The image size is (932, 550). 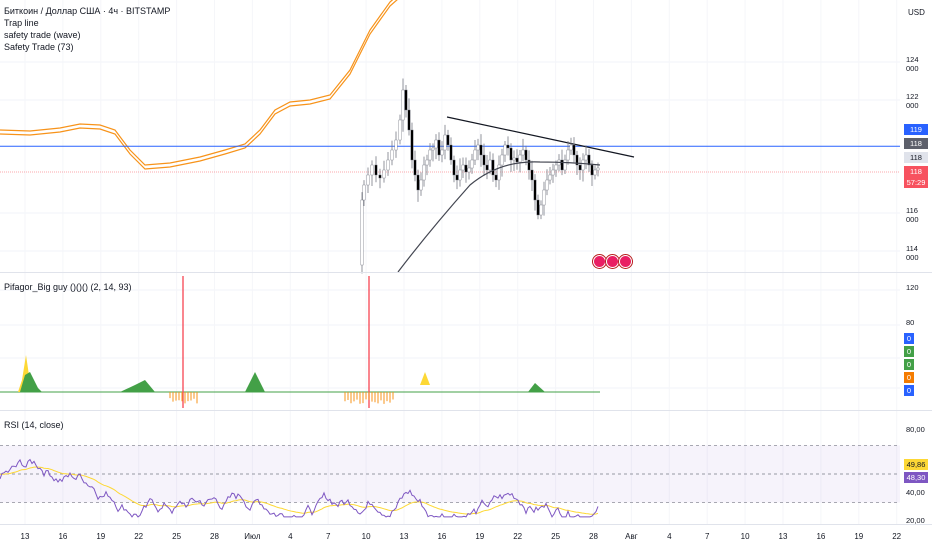 What do you see at coordinates (480, 536) in the screenshot?
I see `time-axis-label: 19` at bounding box center [480, 536].